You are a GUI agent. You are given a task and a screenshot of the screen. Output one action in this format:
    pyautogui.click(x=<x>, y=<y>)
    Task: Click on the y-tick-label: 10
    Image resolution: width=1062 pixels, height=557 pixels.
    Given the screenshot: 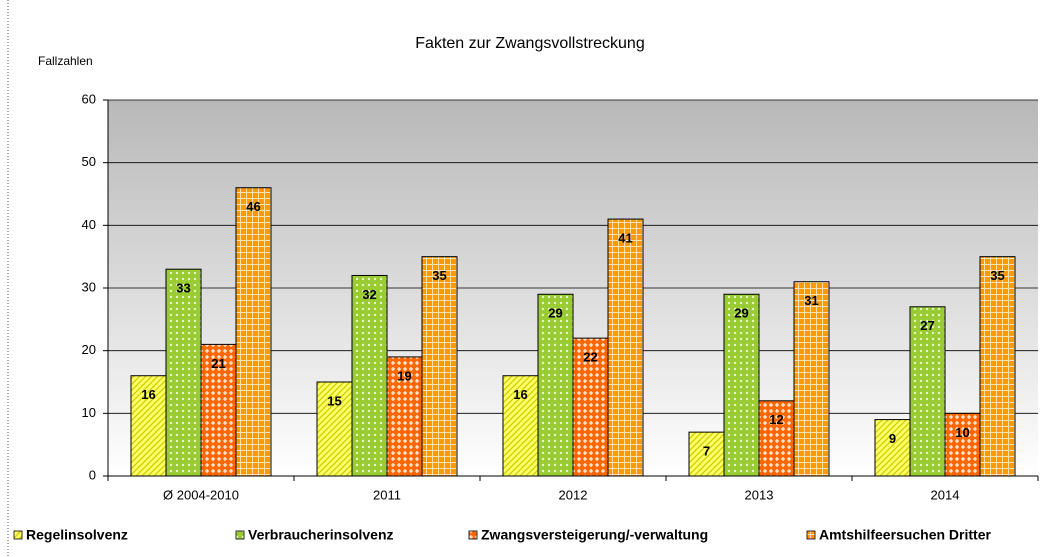 What is the action you would take?
    pyautogui.click(x=89, y=412)
    